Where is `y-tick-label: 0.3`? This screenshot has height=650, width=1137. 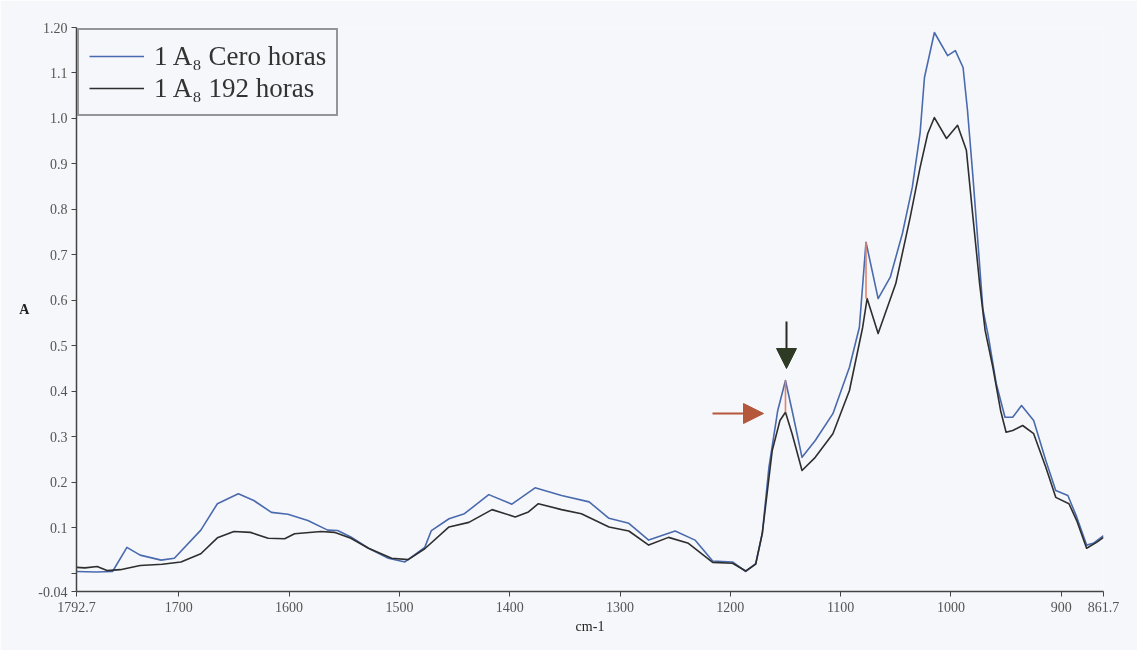 y-tick-label: 0.3 is located at coordinates (59, 437).